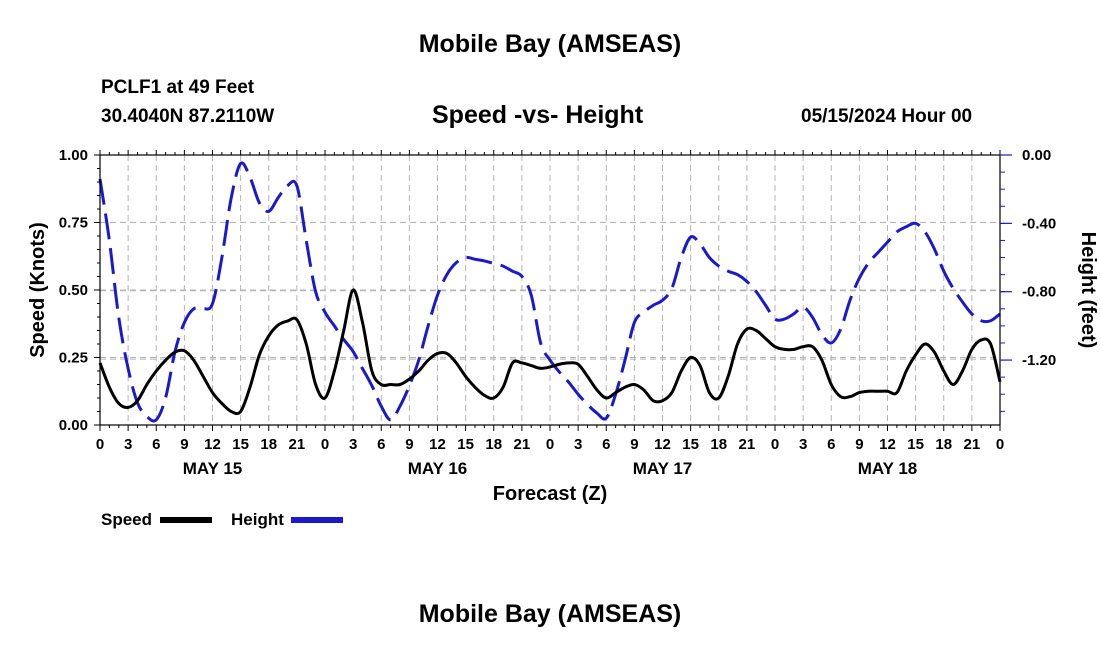  Describe the element at coordinates (1036, 155) in the screenshot. I see `y-tick-label-right: 0.00` at that location.